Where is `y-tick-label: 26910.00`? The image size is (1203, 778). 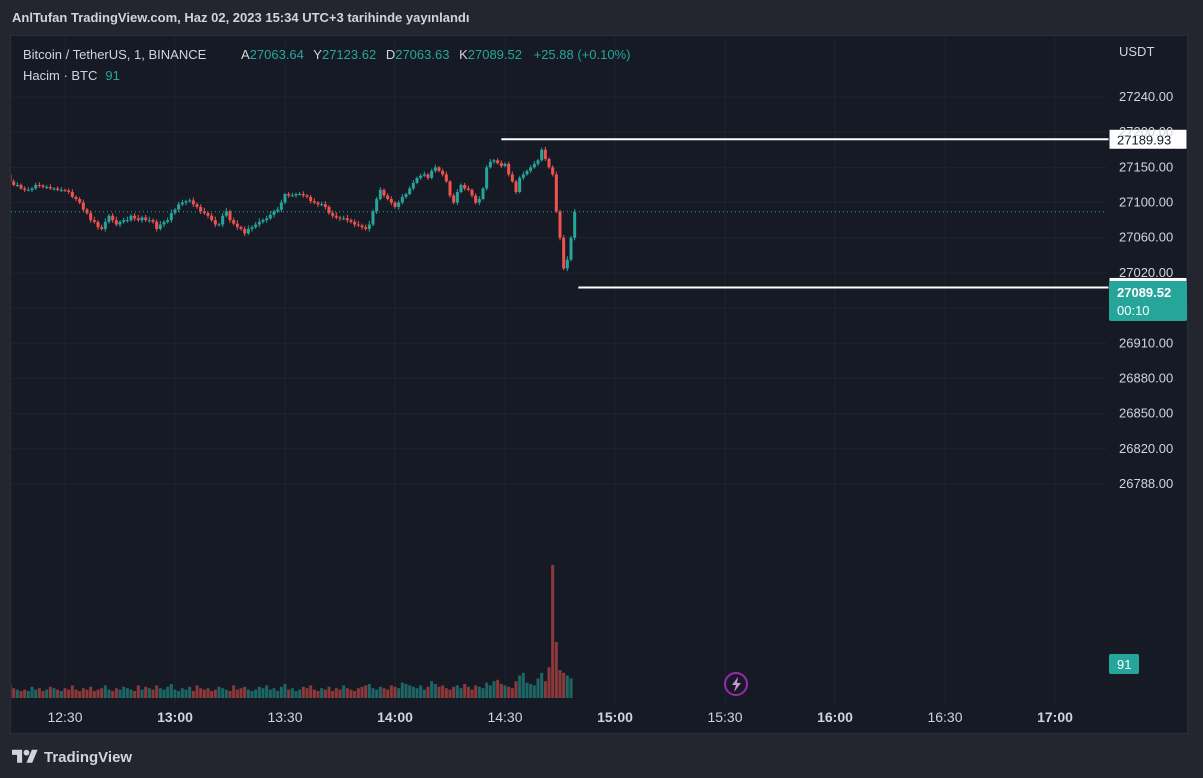 y-tick-label: 26910.00 is located at coordinates (1146, 342).